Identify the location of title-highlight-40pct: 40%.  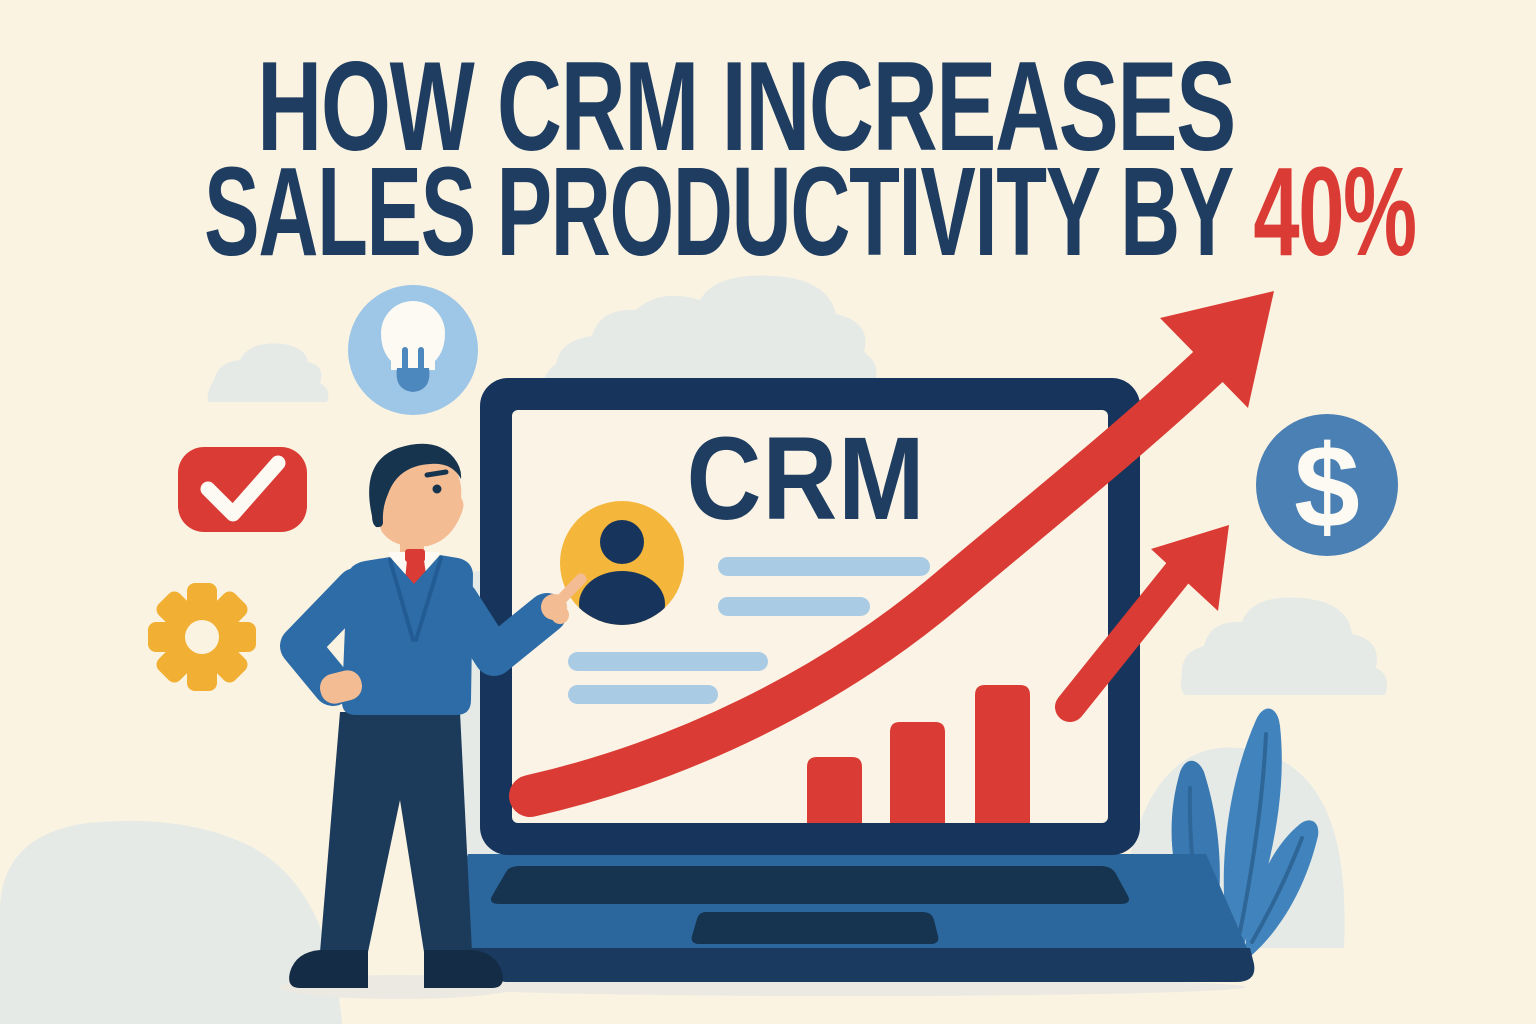
(1334, 212).